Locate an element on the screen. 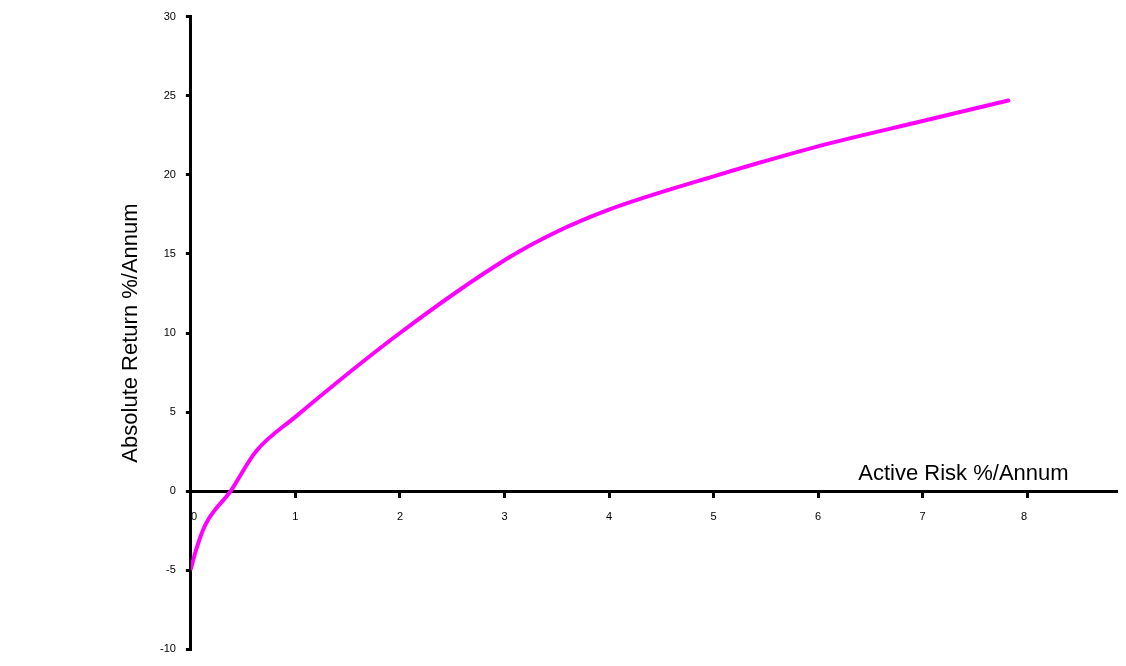 The width and height of the screenshot is (1126, 666). y-tick-label: 5 is located at coordinates (172, 411).